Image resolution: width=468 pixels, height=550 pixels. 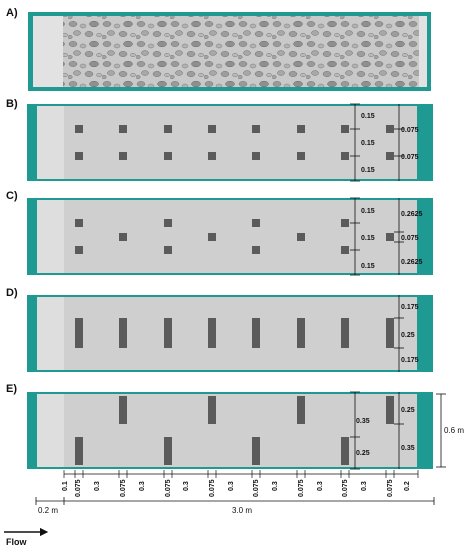 I want to click on dim-b-inner-1: 0.15, so click(x=368, y=116).